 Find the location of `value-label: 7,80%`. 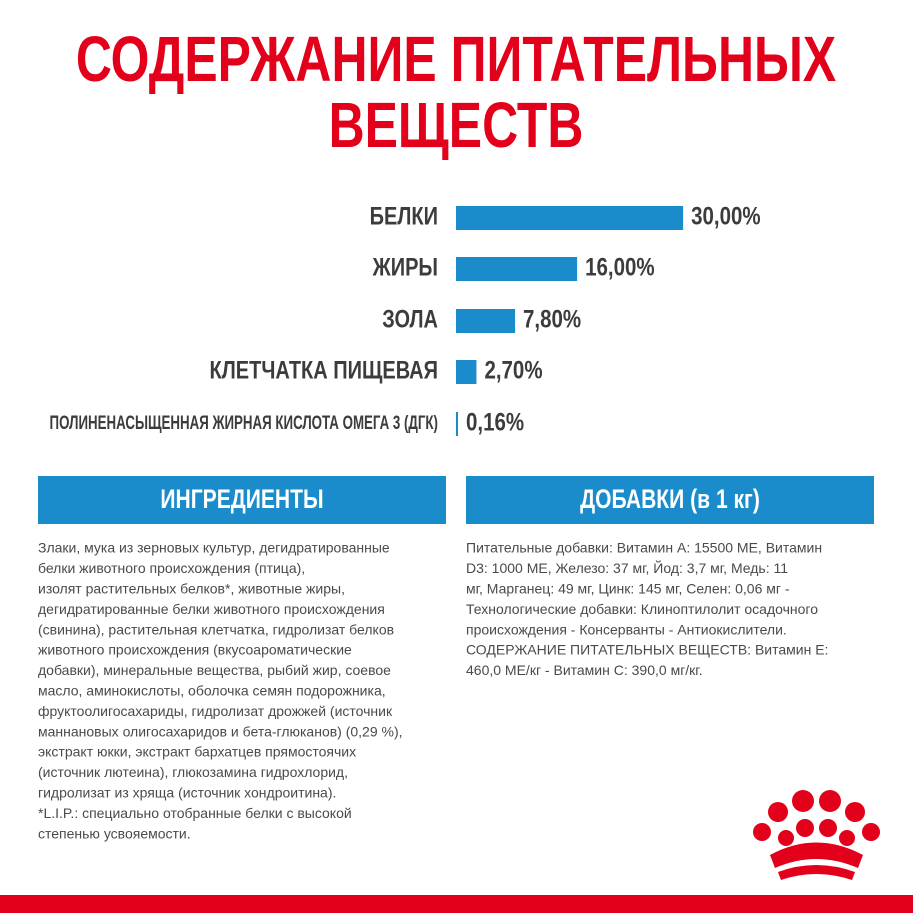

value-label: 7,80% is located at coordinates (552, 320).